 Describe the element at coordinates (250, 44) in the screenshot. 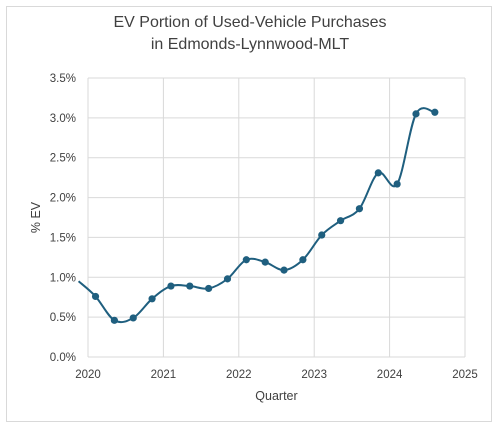

I see `chart-title-line-2: in Edmonds-Lynnwood-MLT` at that location.